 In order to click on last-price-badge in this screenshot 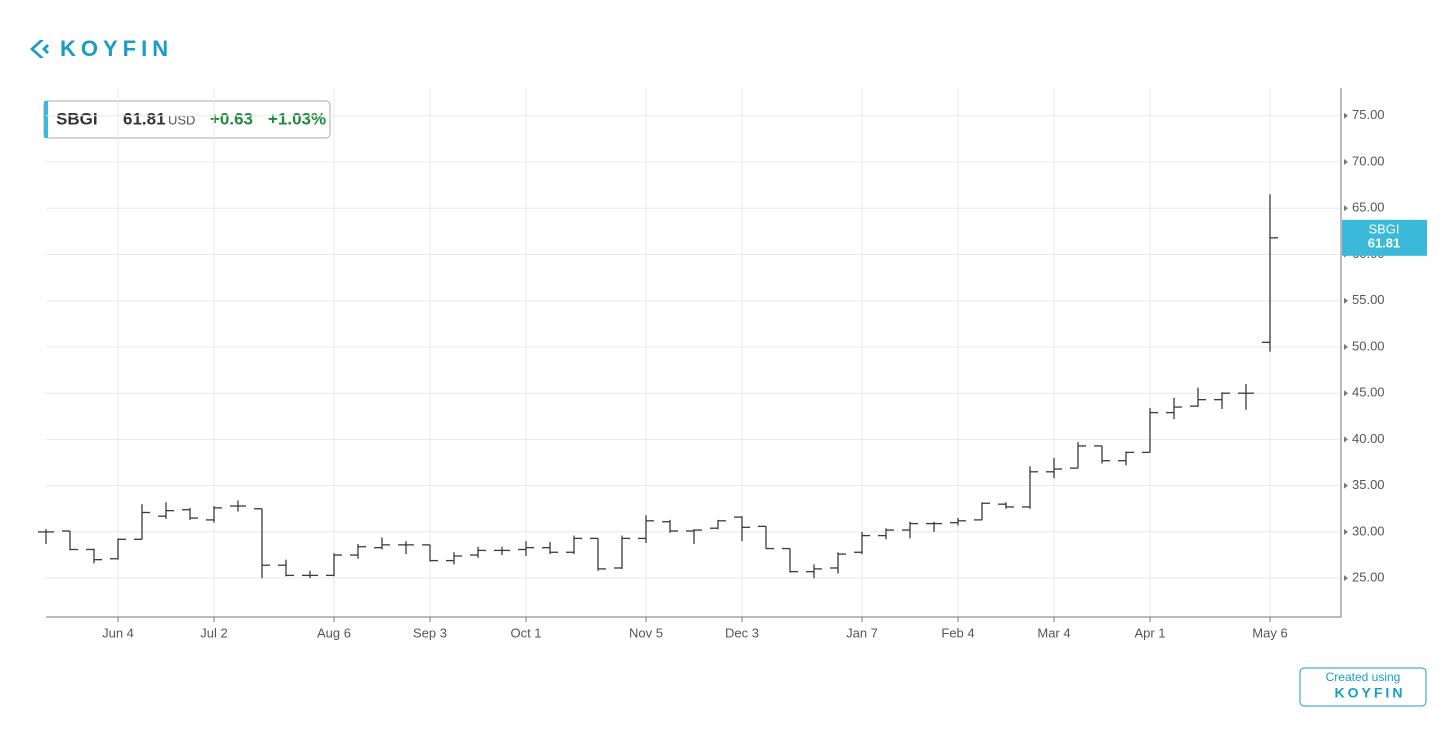, I will do `click(1384, 237)`.